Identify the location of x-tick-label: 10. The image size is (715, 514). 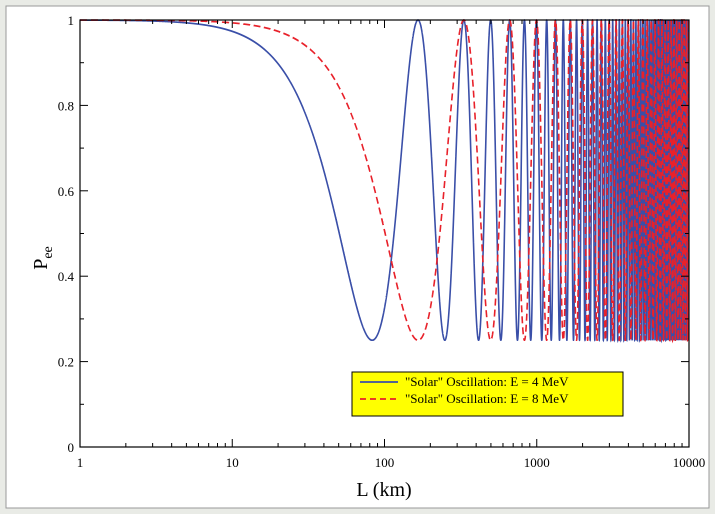
(232, 462).